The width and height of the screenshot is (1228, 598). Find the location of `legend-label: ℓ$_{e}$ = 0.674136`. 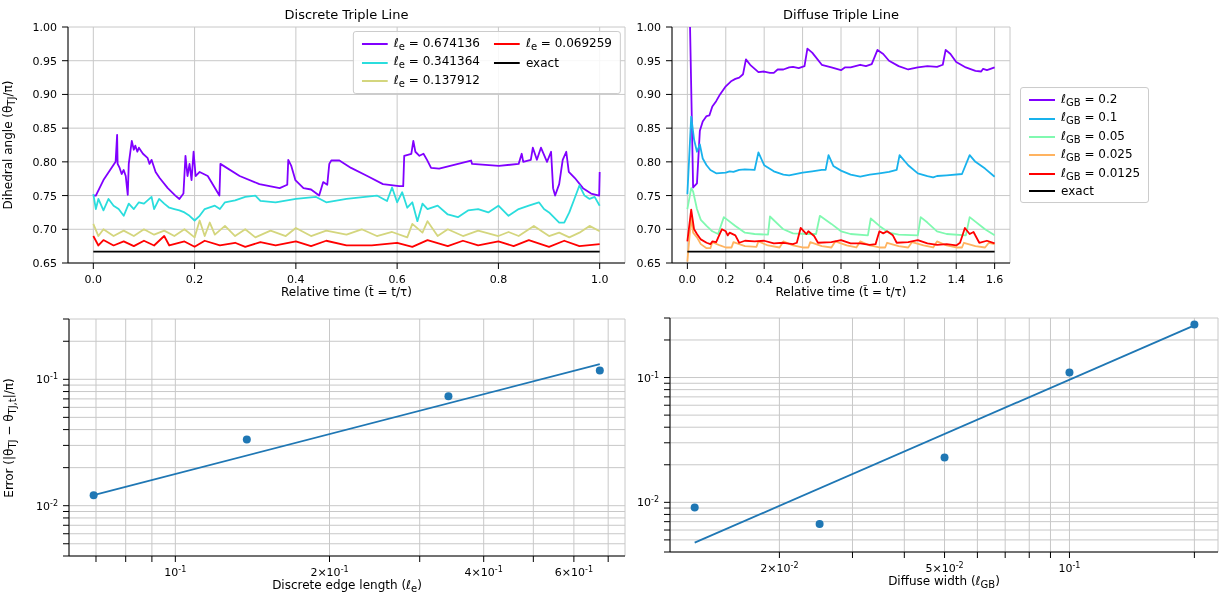

legend-label: ℓ$_{e}$ = 0.674136 is located at coordinates (436, 44).